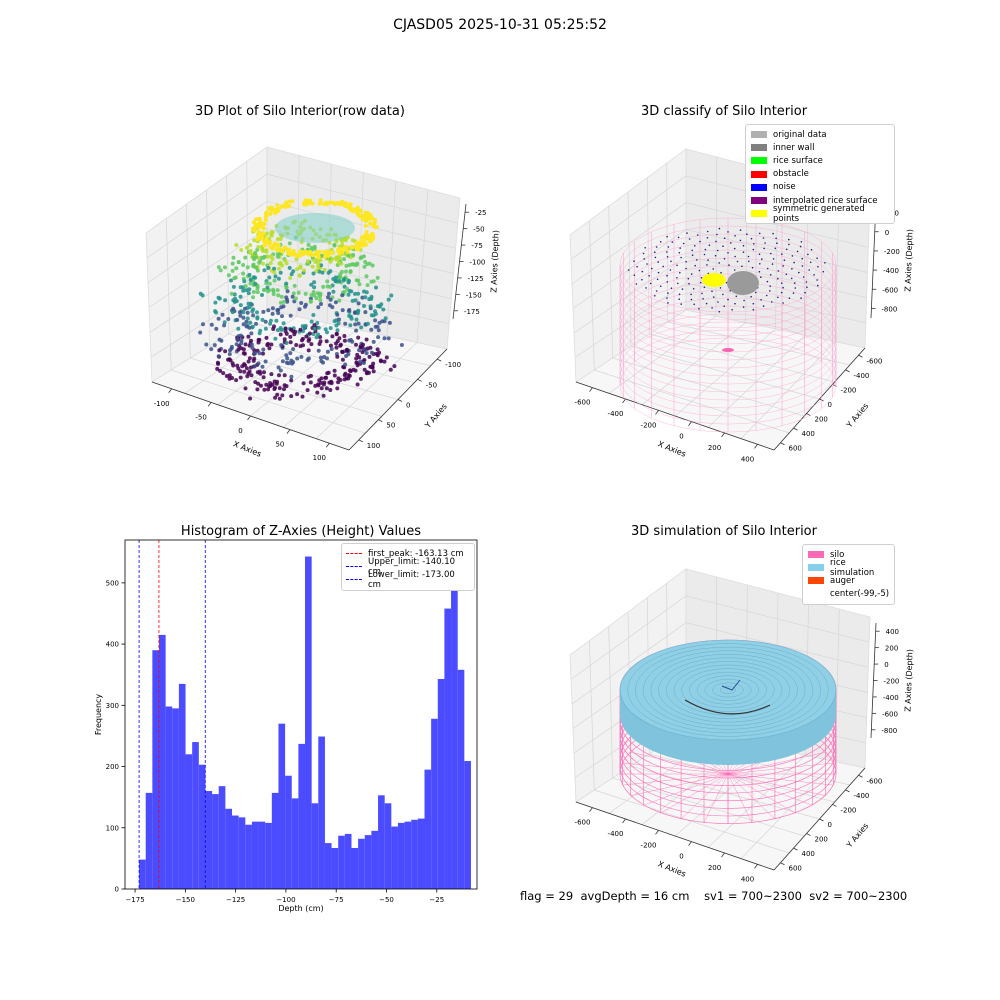 The height and width of the screenshot is (1000, 1000). Describe the element at coordinates (478, 230) in the screenshot. I see `z-tick-label: -50` at that location.